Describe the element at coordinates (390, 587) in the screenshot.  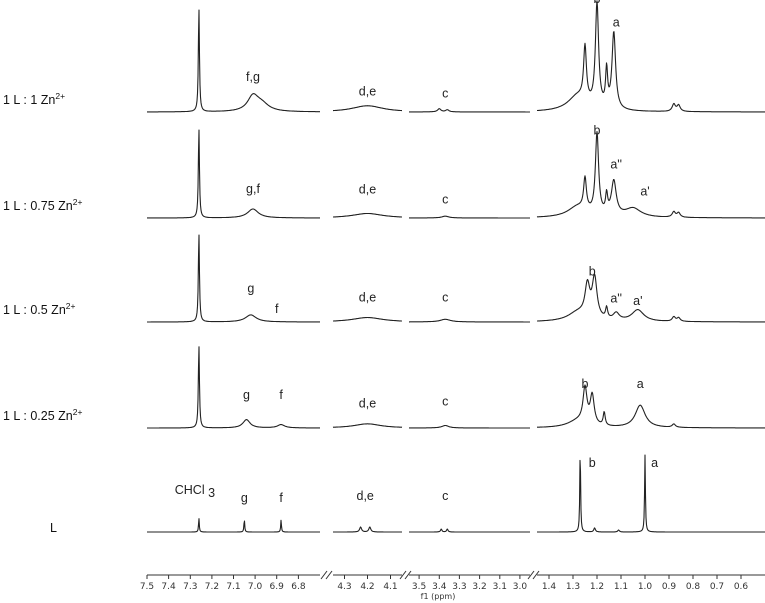
I see `x-tick-label: 4.1` at that location.